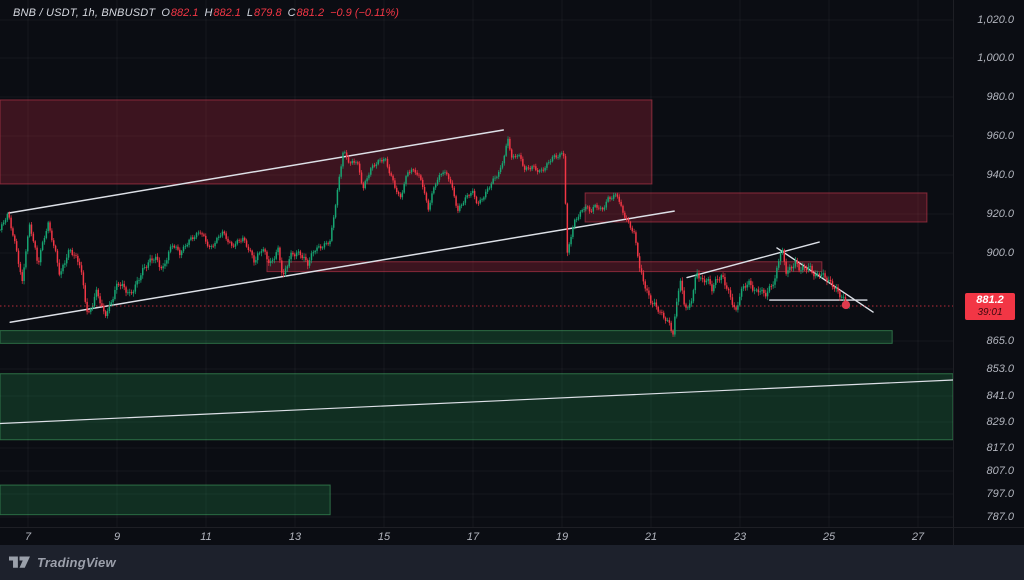 This screenshot has width=1024, height=580. What do you see at coordinates (476, 402) in the screenshot?
I see `demand-trendline` at bounding box center [476, 402].